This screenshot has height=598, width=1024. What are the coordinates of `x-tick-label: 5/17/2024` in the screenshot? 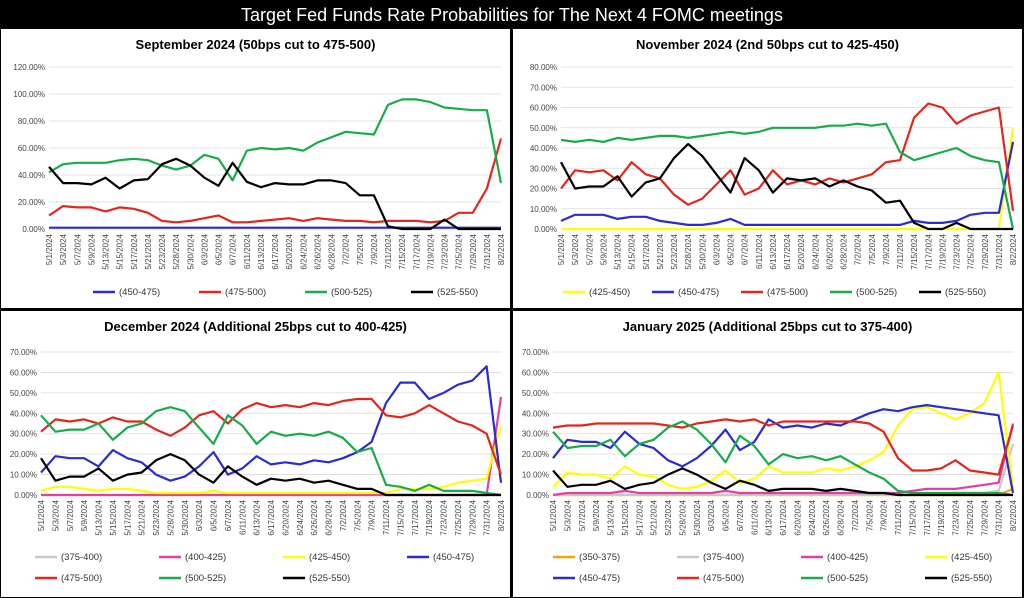 It's located at (646, 251).